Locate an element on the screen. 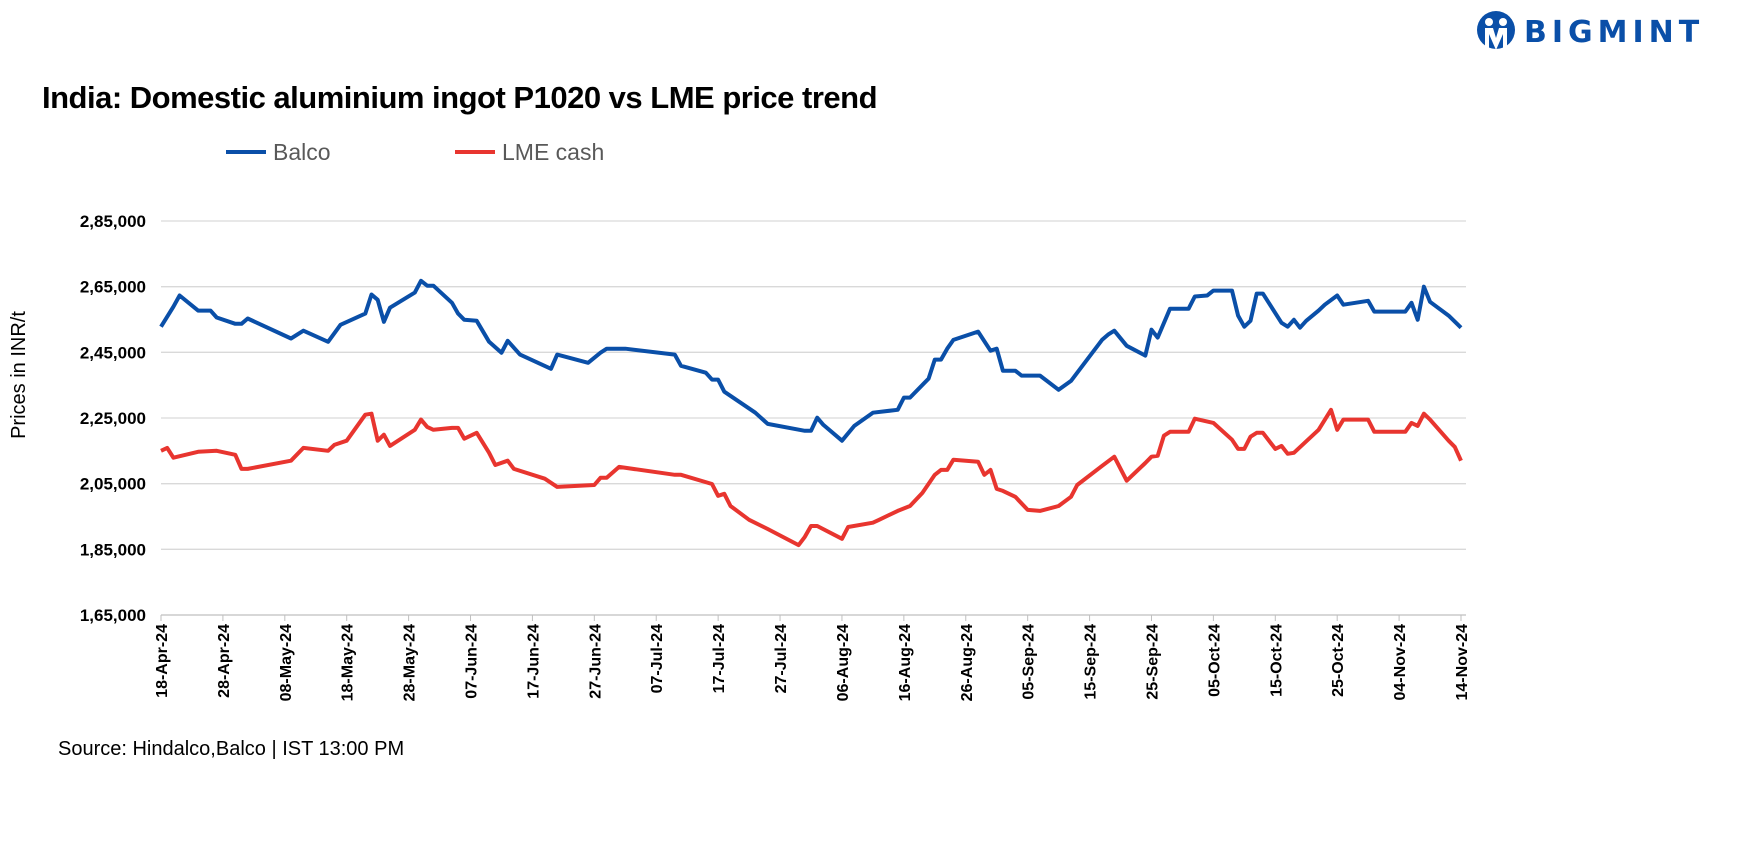  x-tick-label: 04-Nov-24 is located at coordinates (1400, 662).